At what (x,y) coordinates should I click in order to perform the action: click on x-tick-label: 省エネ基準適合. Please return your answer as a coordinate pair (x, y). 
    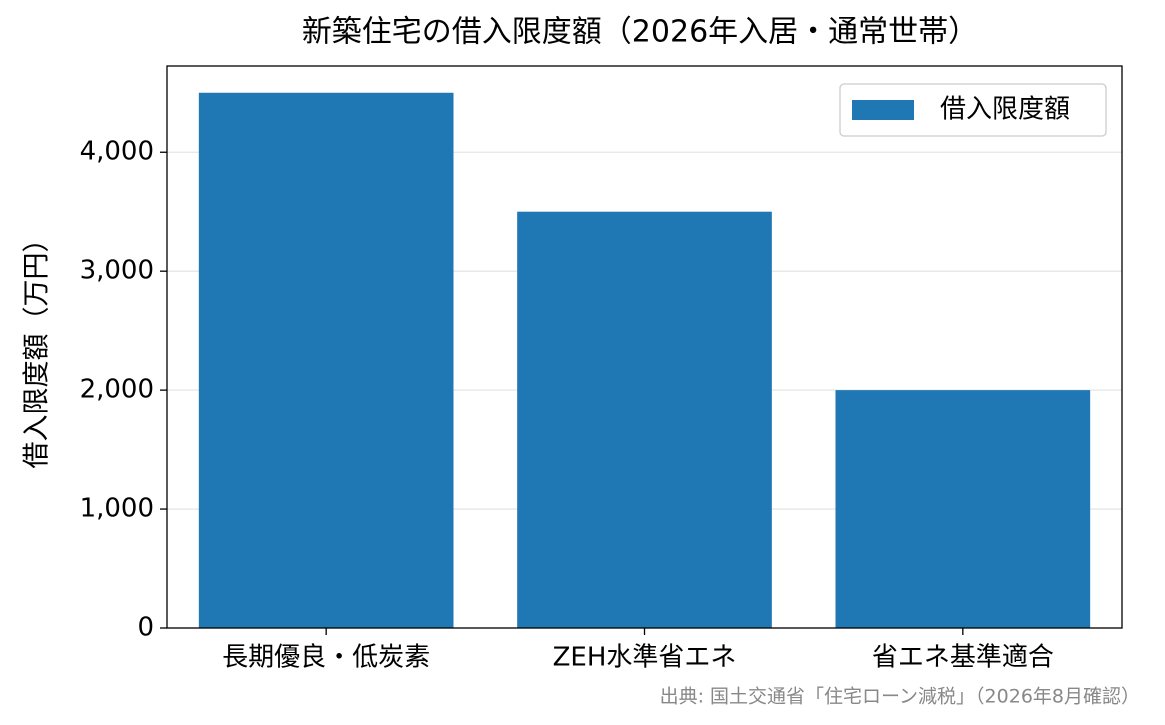
    Looking at the image, I should click on (963, 658).